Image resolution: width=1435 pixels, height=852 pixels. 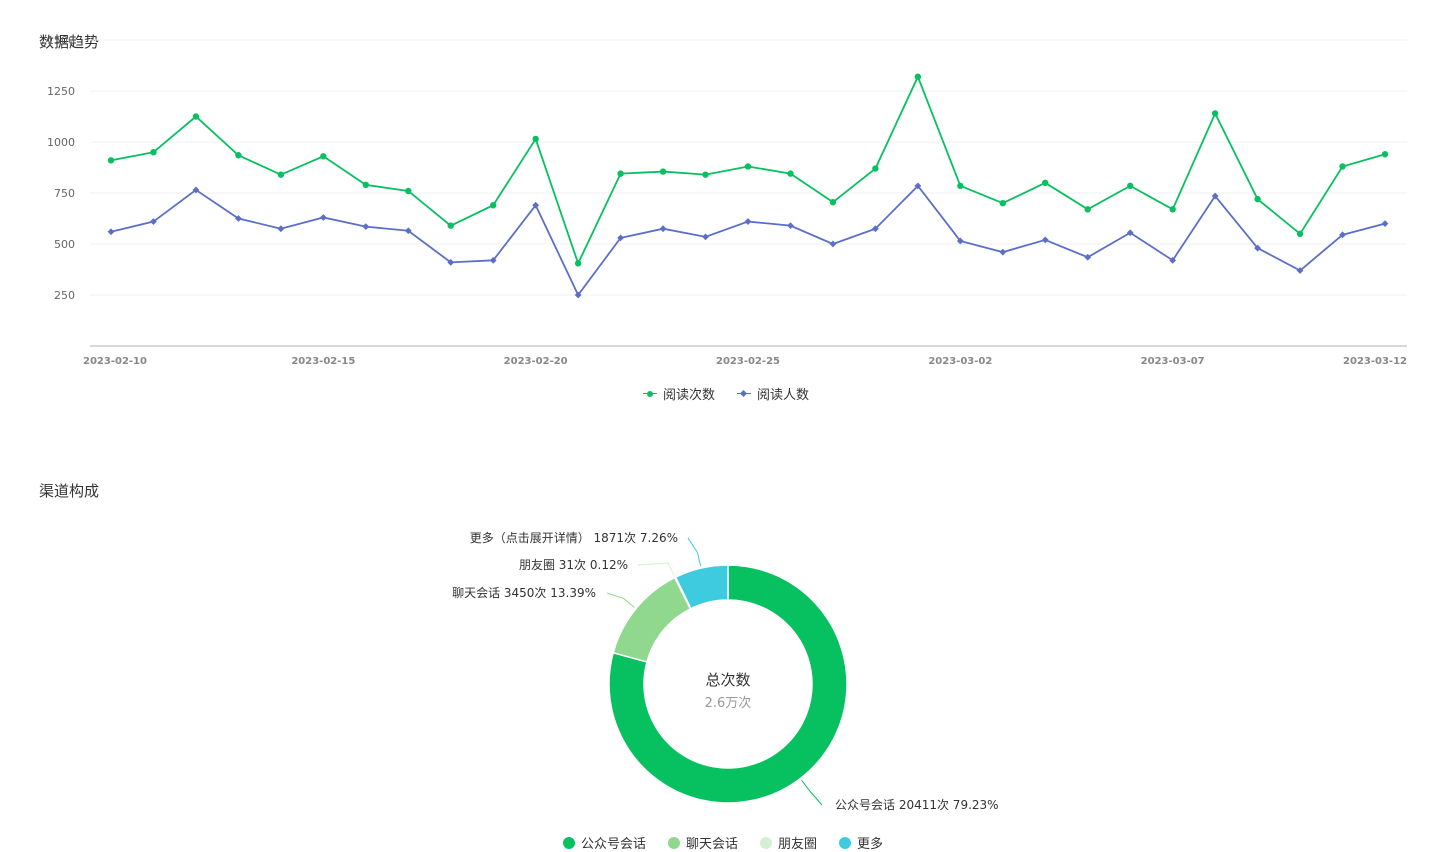 What do you see at coordinates (870, 844) in the screenshot?
I see `legend-label: 更多` at bounding box center [870, 844].